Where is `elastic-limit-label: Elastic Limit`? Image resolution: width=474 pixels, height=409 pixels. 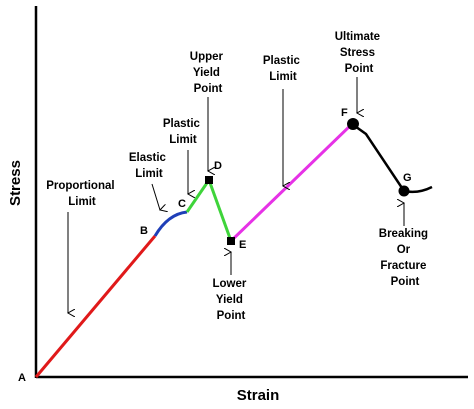 elastic-limit-label: Elastic Limit is located at coordinates (149, 166).